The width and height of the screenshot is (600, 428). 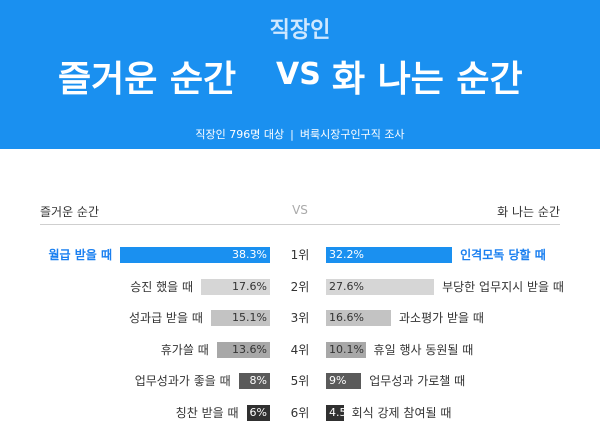 I want to click on left-item-label: 휴가쓸 때, so click(x=184, y=349).